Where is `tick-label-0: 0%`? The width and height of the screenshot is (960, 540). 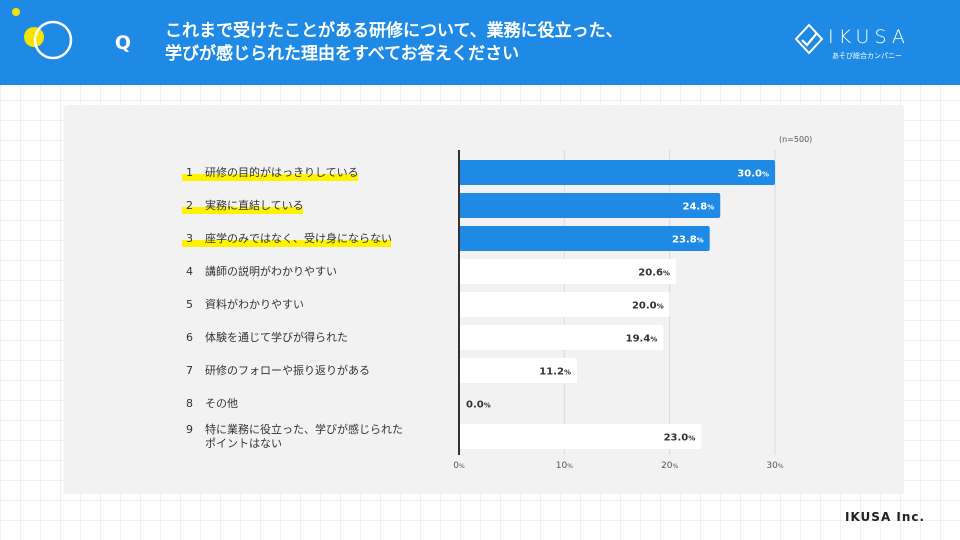 tick-label-0: 0% is located at coordinates (459, 466).